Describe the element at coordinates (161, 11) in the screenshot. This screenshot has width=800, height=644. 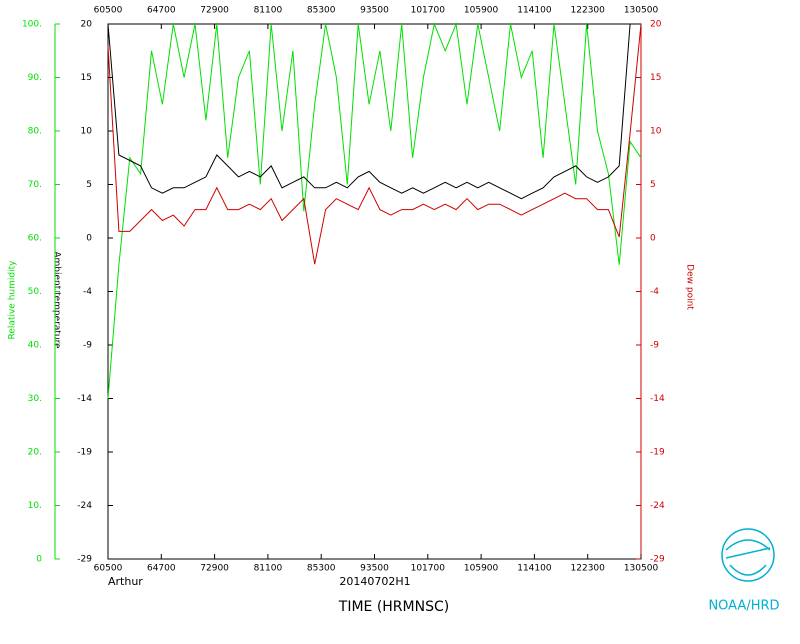
I see `x-tick-label-top: 64700` at that location.